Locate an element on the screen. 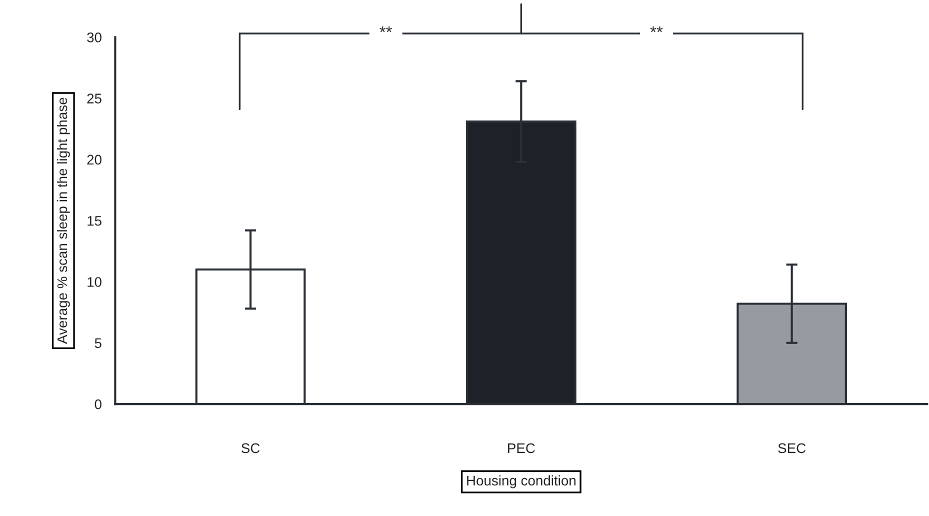 The width and height of the screenshot is (929, 516). y-tick-label: 0 is located at coordinates (98, 404).